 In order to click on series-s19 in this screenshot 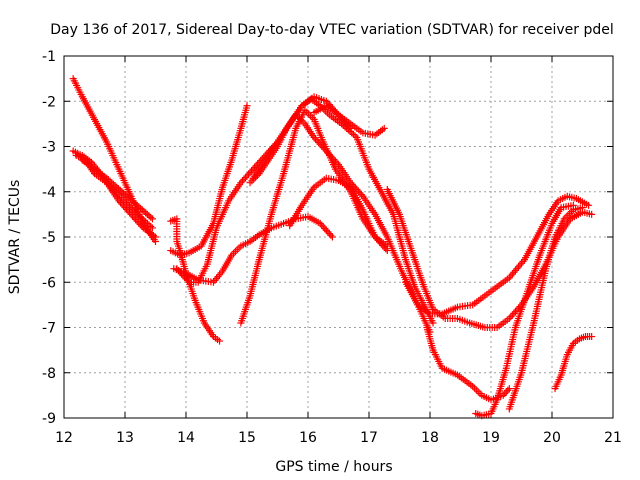, I will do `click(573, 363)`.